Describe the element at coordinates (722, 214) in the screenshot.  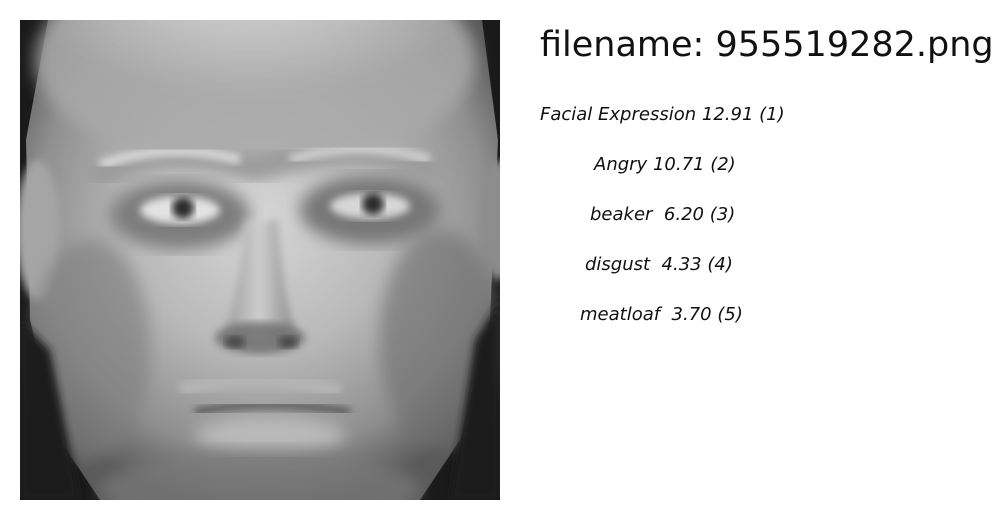
I see `prediction-rank: (3)` at that location.